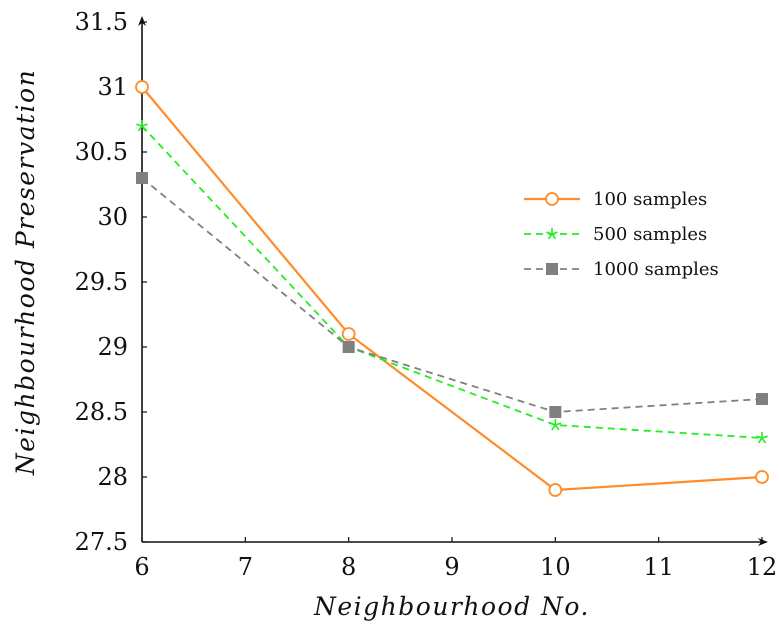 Image resolution: width=779 pixels, height=626 pixels. I want to click on y-tick-label: 30.5, so click(101, 152).